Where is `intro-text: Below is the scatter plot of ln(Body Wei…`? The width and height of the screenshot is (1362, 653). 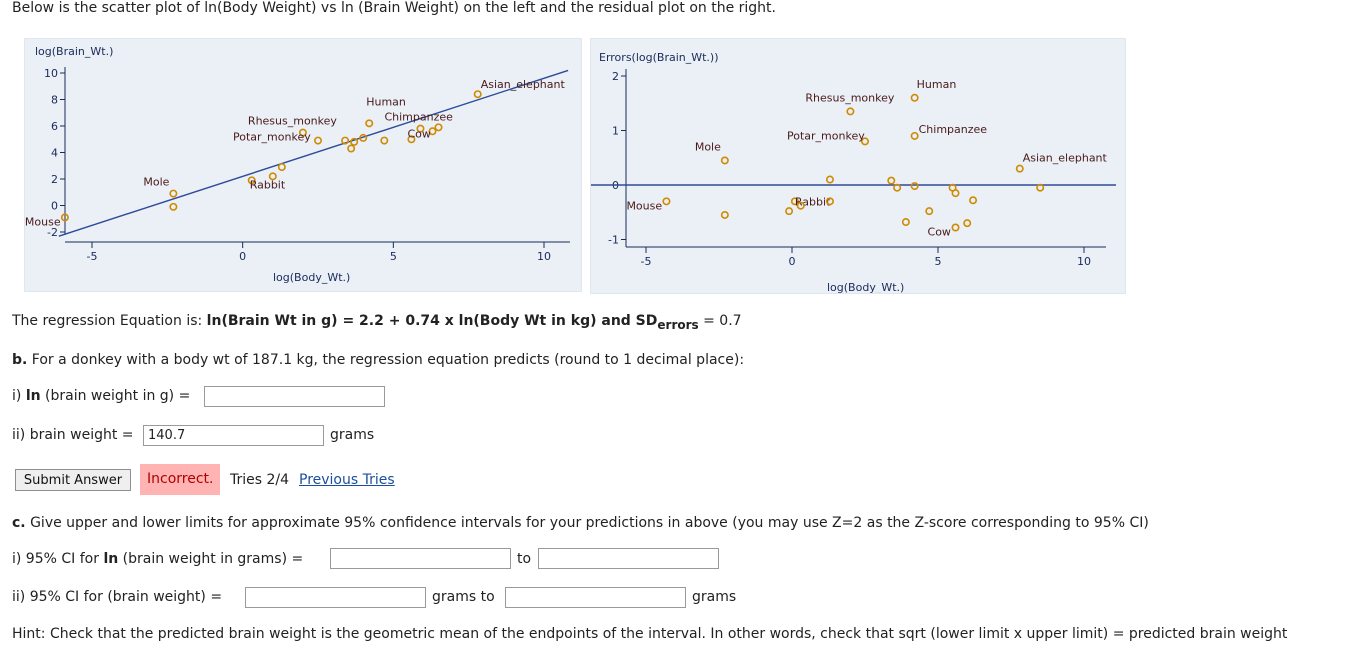
intro-text: Below is the scatter plot of ln(Body Wei… is located at coordinates (394, 8).